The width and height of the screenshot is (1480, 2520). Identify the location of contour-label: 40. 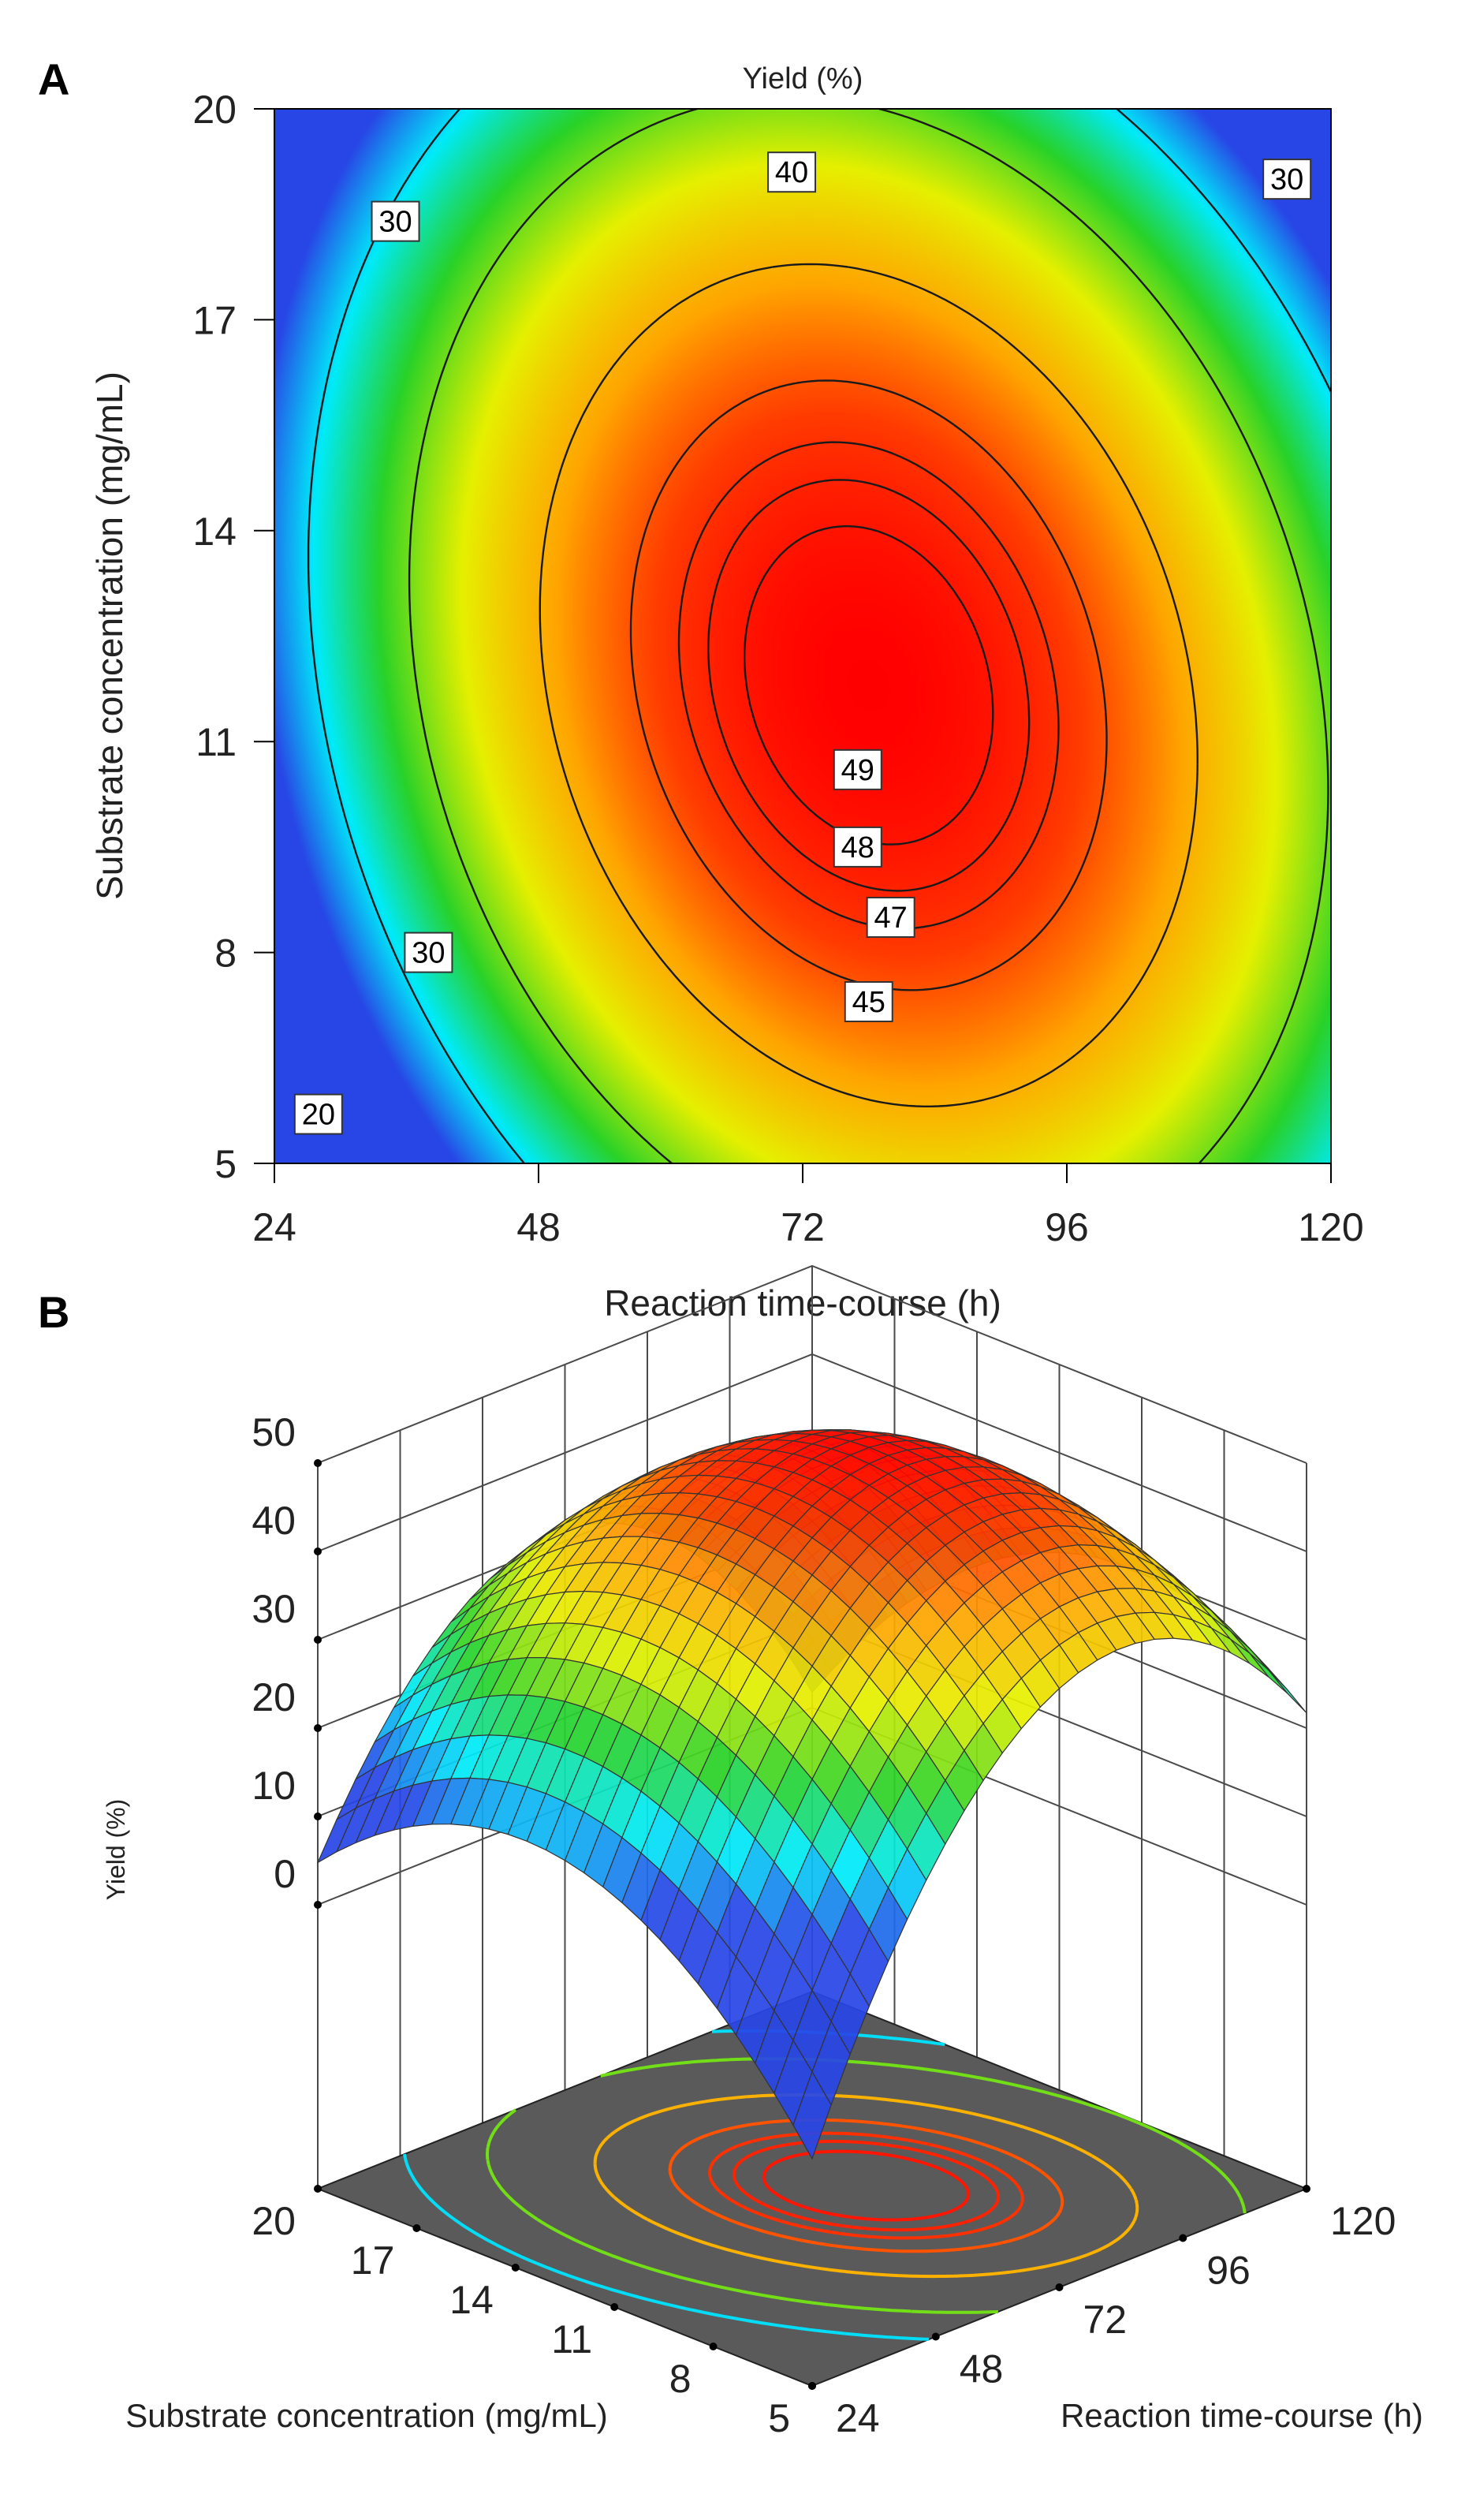
(792, 172).